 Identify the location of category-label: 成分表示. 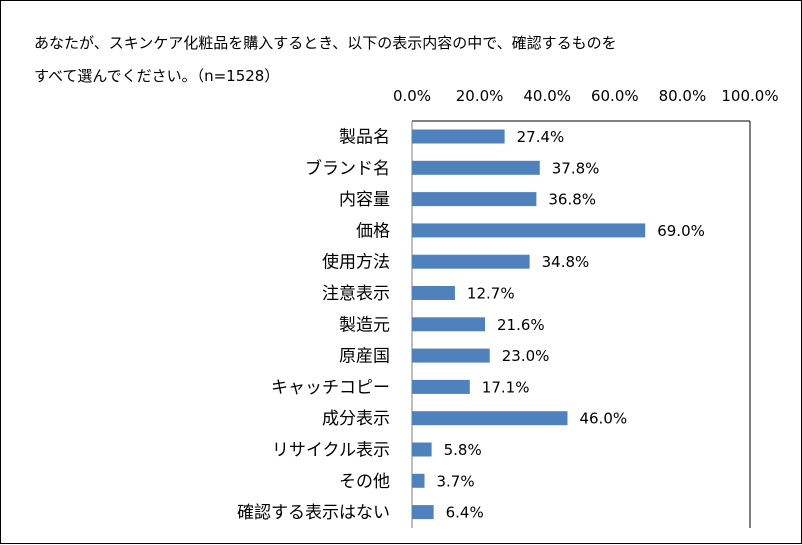
(356, 419).